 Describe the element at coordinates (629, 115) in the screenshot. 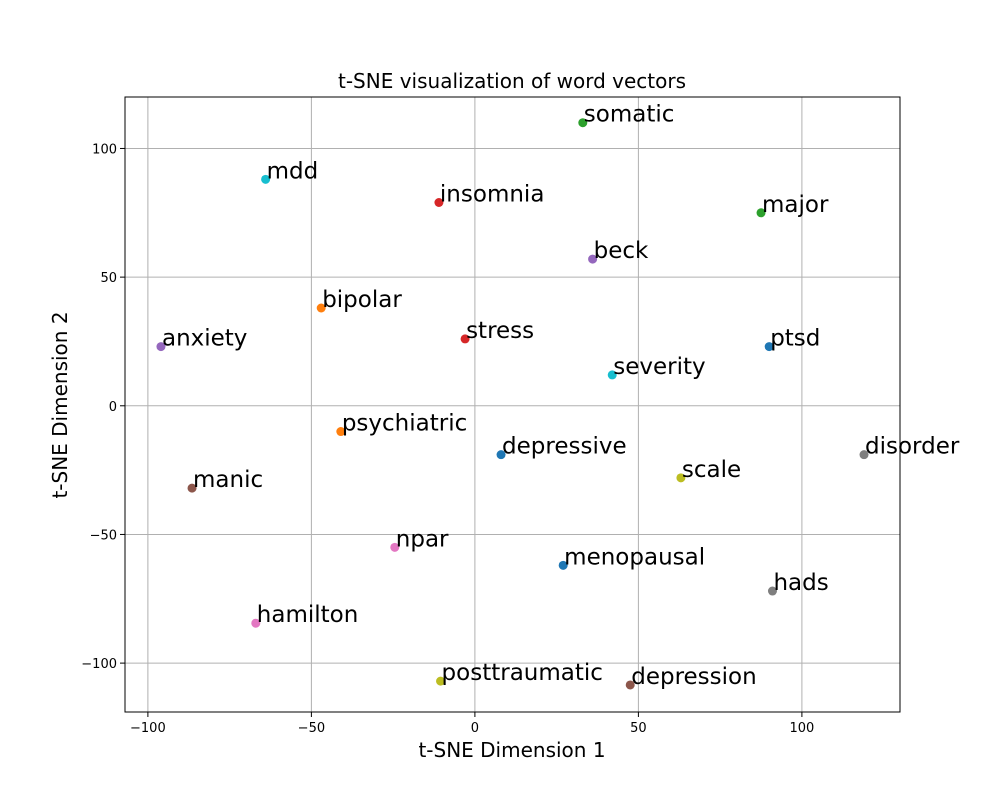

I see `point-label-somatic: somatic` at that location.